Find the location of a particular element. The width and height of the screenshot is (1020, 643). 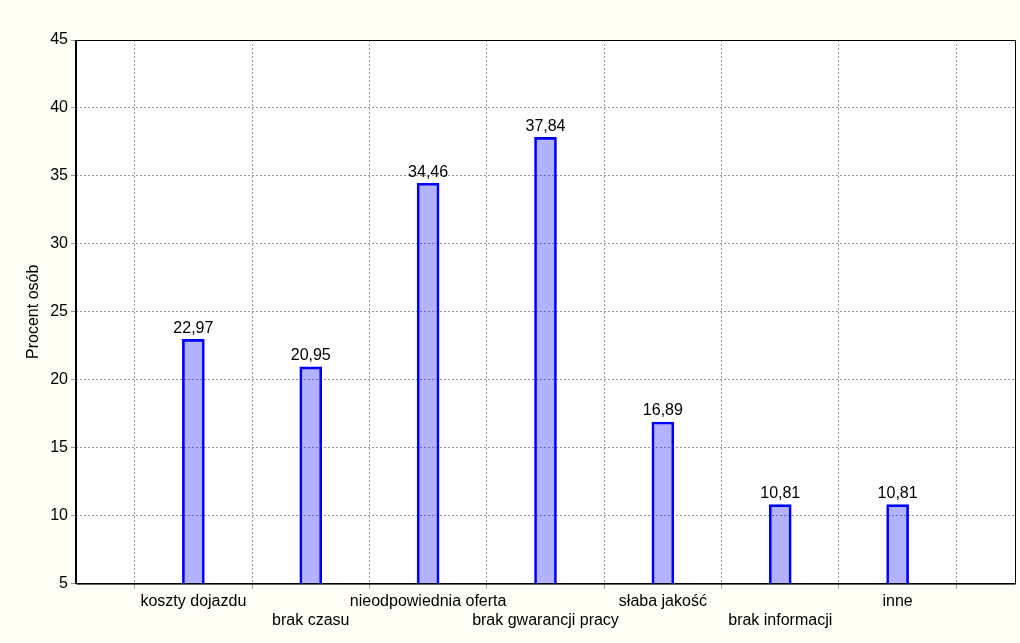

y-tick-label: 5 is located at coordinates (64, 583).